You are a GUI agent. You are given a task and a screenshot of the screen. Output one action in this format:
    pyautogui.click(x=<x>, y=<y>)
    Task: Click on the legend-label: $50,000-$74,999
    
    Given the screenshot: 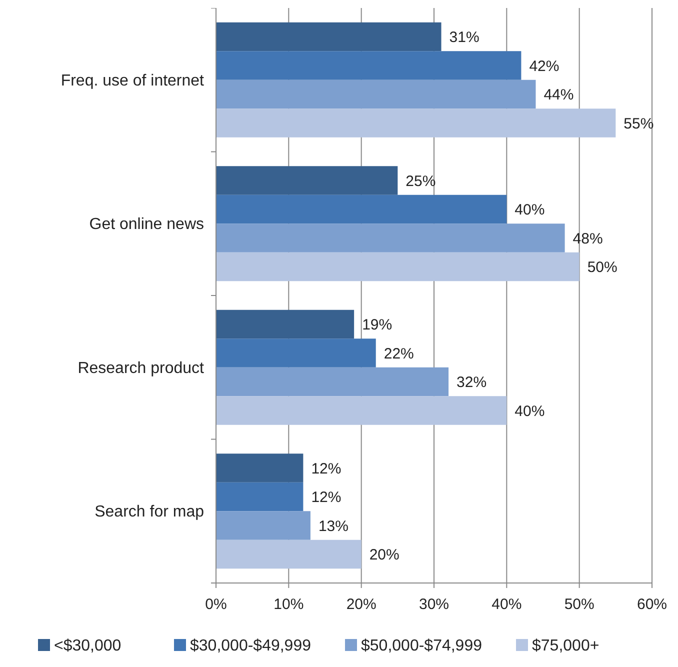 What is the action you would take?
    pyautogui.click(x=421, y=646)
    